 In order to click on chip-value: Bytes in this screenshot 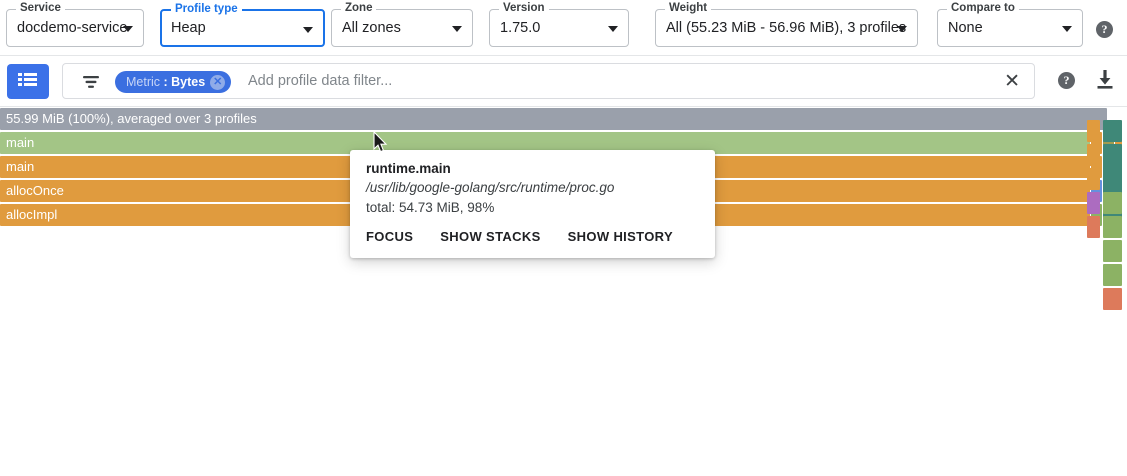, I will do `click(188, 82)`.